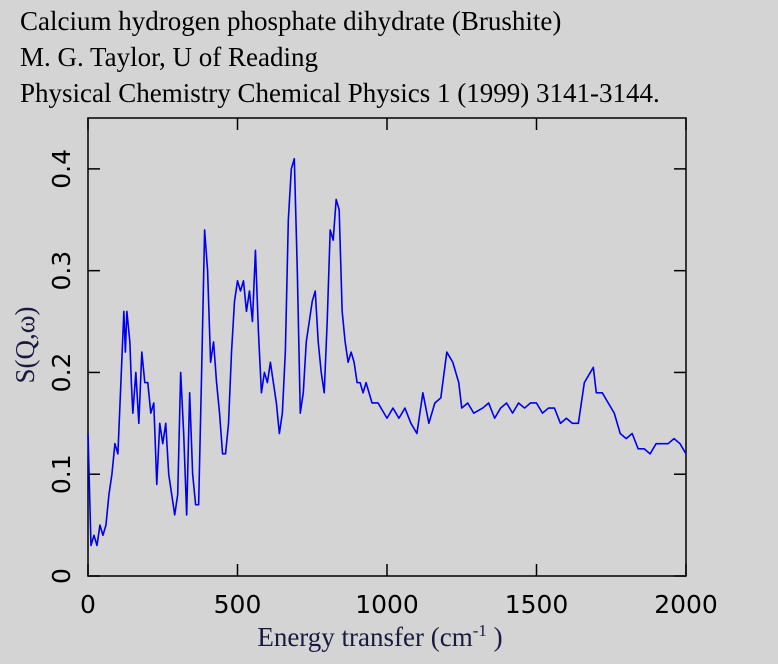 The height and width of the screenshot is (664, 778). Describe the element at coordinates (238, 604) in the screenshot. I see `x-tick-label: 500` at that location.